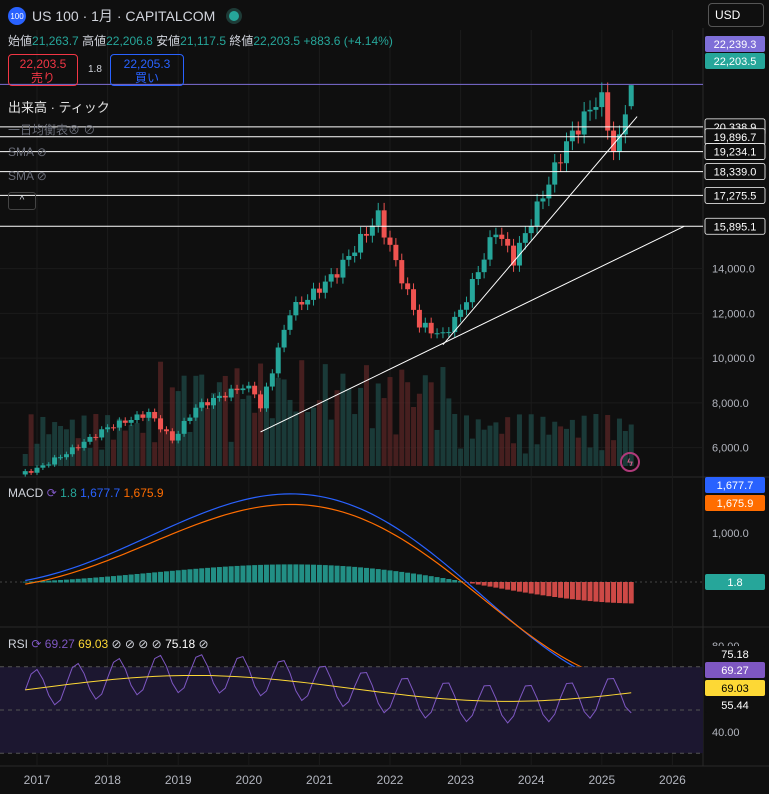  I want to click on rsi-ma-badge-bg, so click(735, 688).